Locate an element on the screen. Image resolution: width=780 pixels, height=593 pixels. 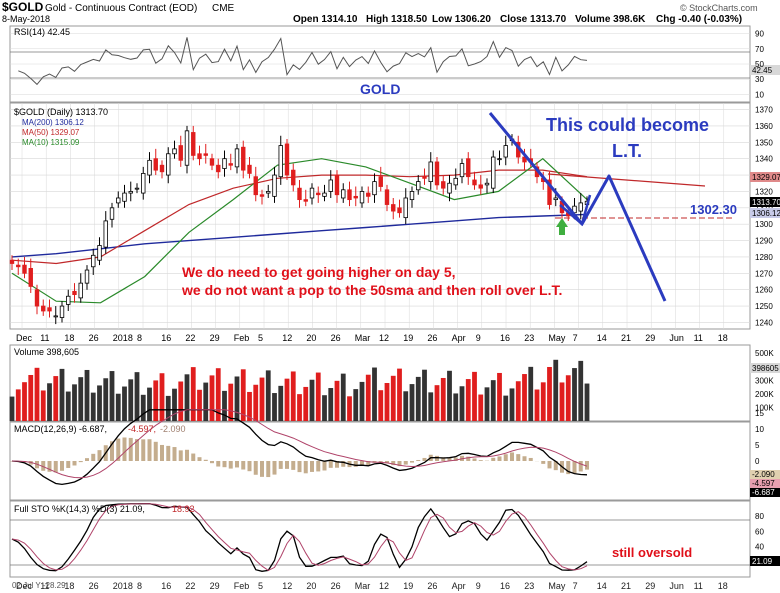
price-tick-label: 1250 is located at coordinates (764, 306).